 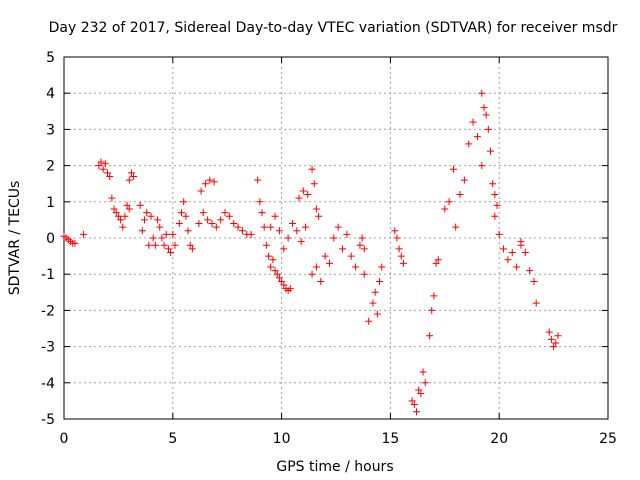 What do you see at coordinates (50, 130) in the screenshot?
I see `y-tick-label: 3` at bounding box center [50, 130].